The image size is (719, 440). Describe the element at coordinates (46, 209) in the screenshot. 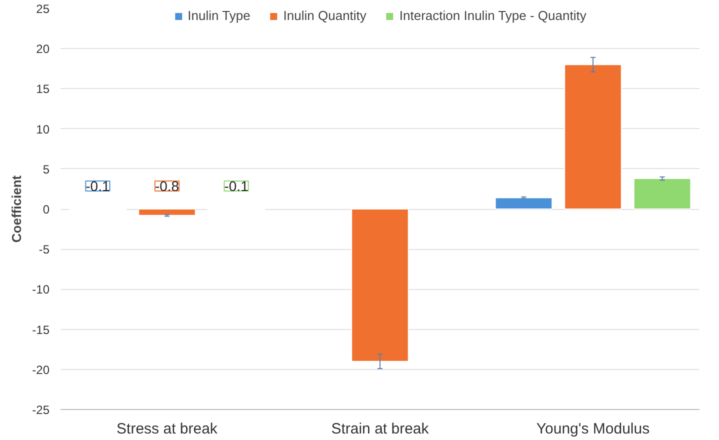

I see `y-tick-label: 0` at that location.